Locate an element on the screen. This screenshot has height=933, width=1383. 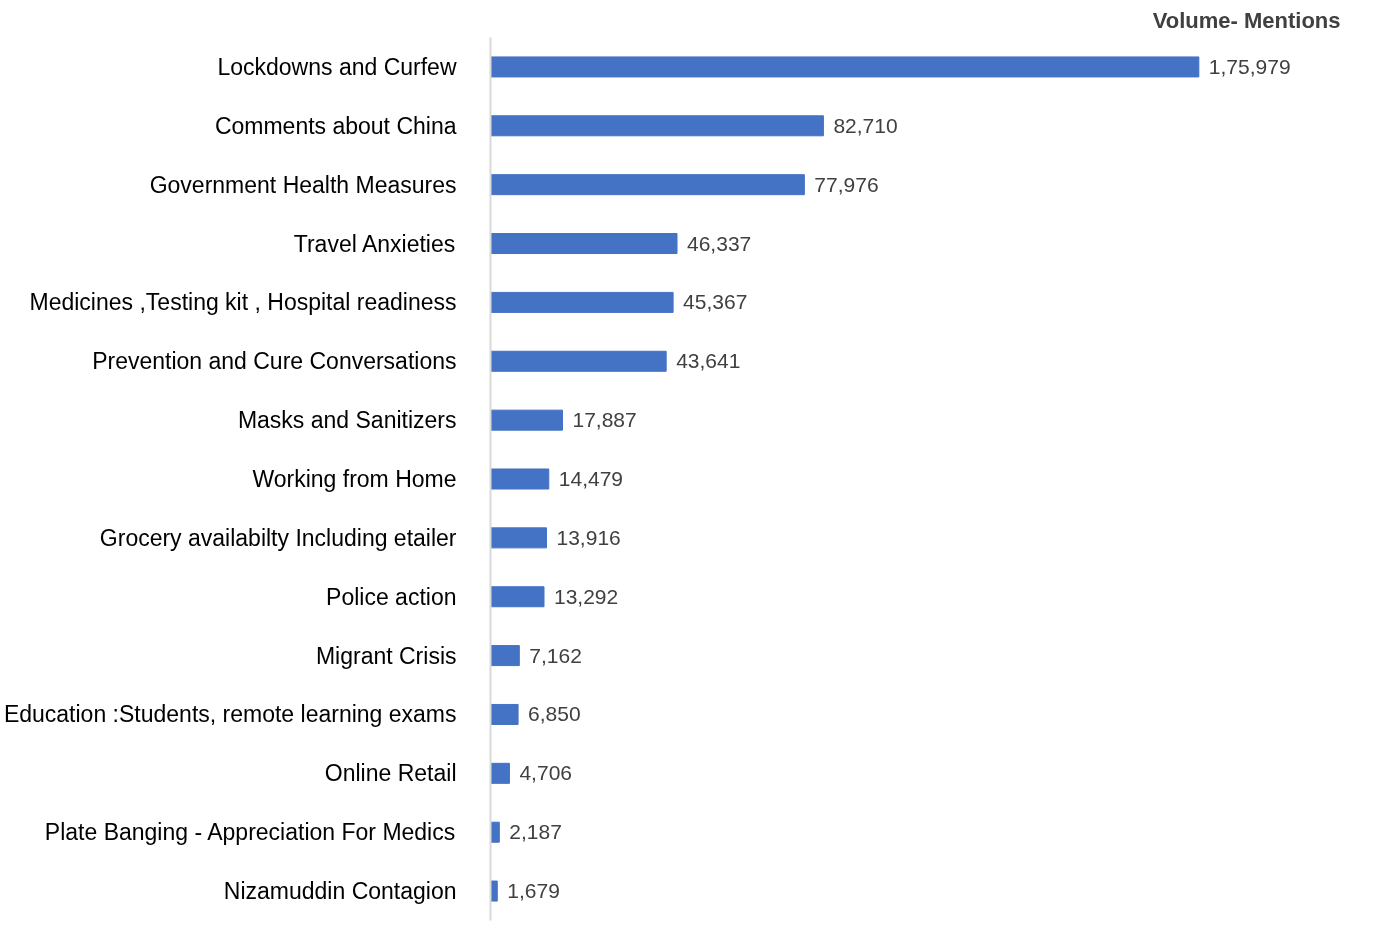
data-label: 17,887 is located at coordinates (604, 420).